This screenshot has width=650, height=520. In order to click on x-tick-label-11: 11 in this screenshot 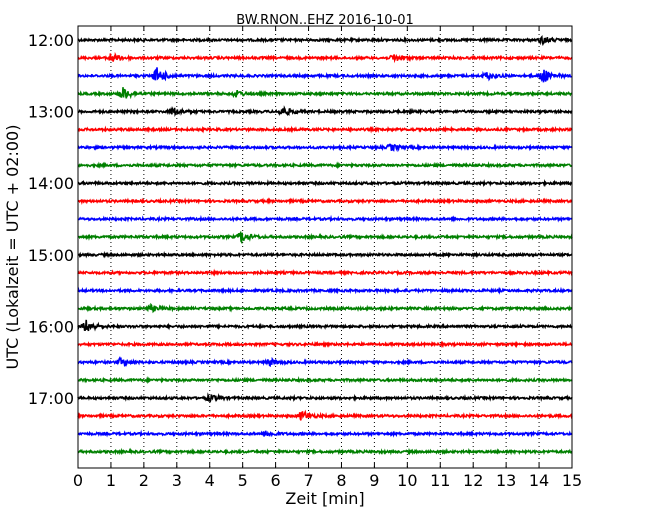, I will do `click(440, 480)`.